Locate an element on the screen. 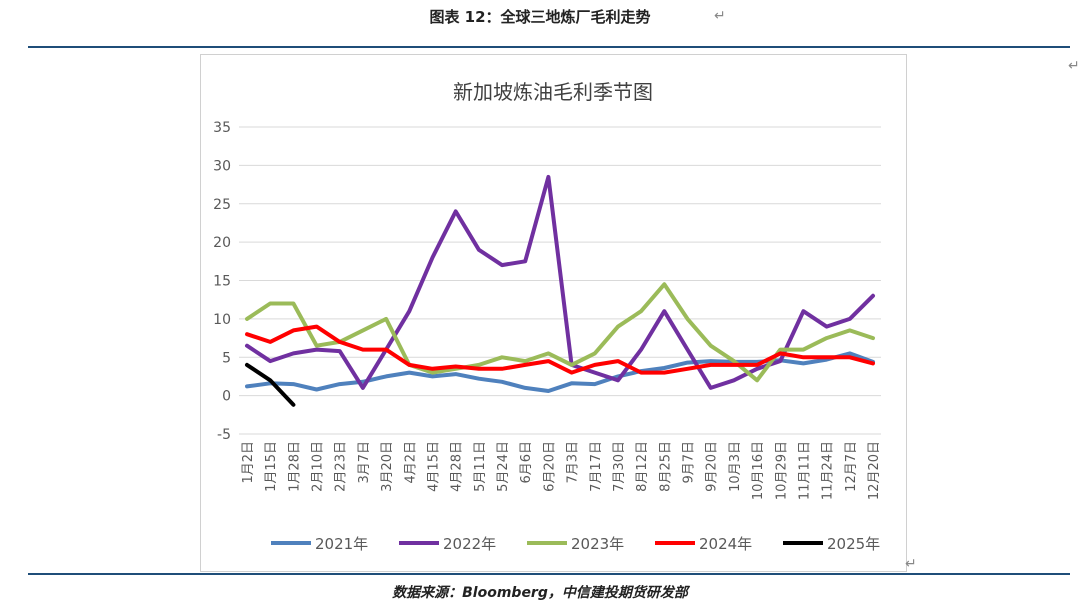 The width and height of the screenshot is (1080, 609). legend-label: 2025年 is located at coordinates (853, 544).